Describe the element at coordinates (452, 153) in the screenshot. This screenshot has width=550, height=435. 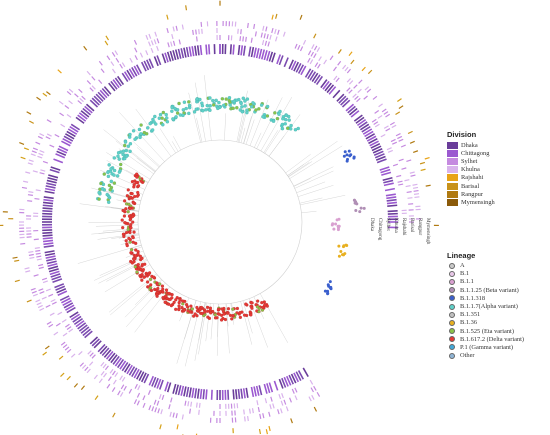
I see `division-legend-swatch` at that location.